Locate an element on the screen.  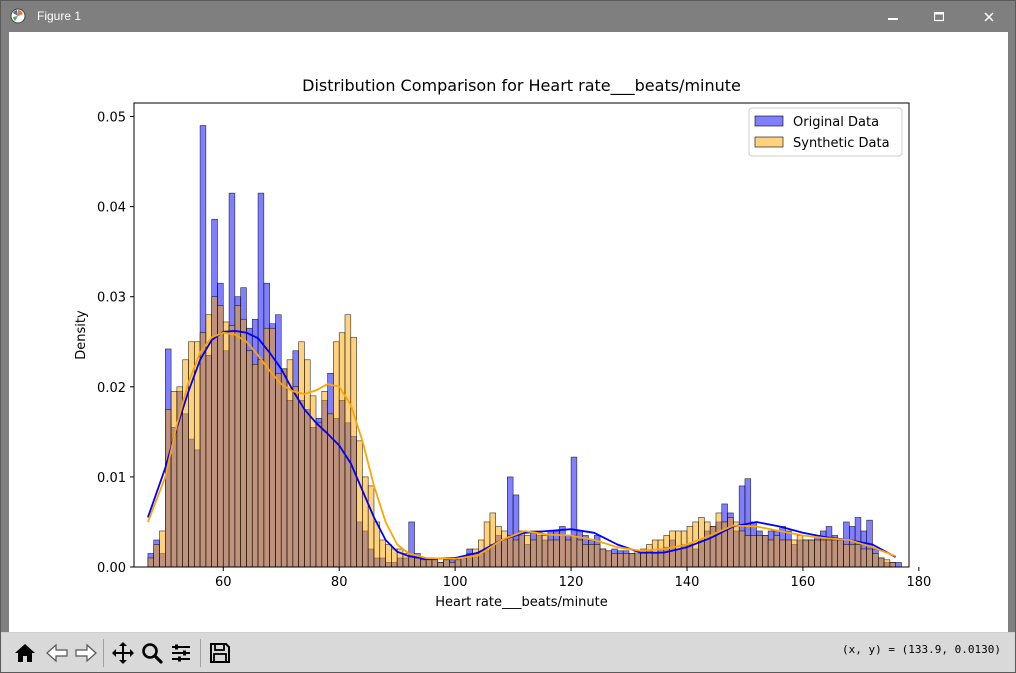
maximize-button is located at coordinates (938, 16).